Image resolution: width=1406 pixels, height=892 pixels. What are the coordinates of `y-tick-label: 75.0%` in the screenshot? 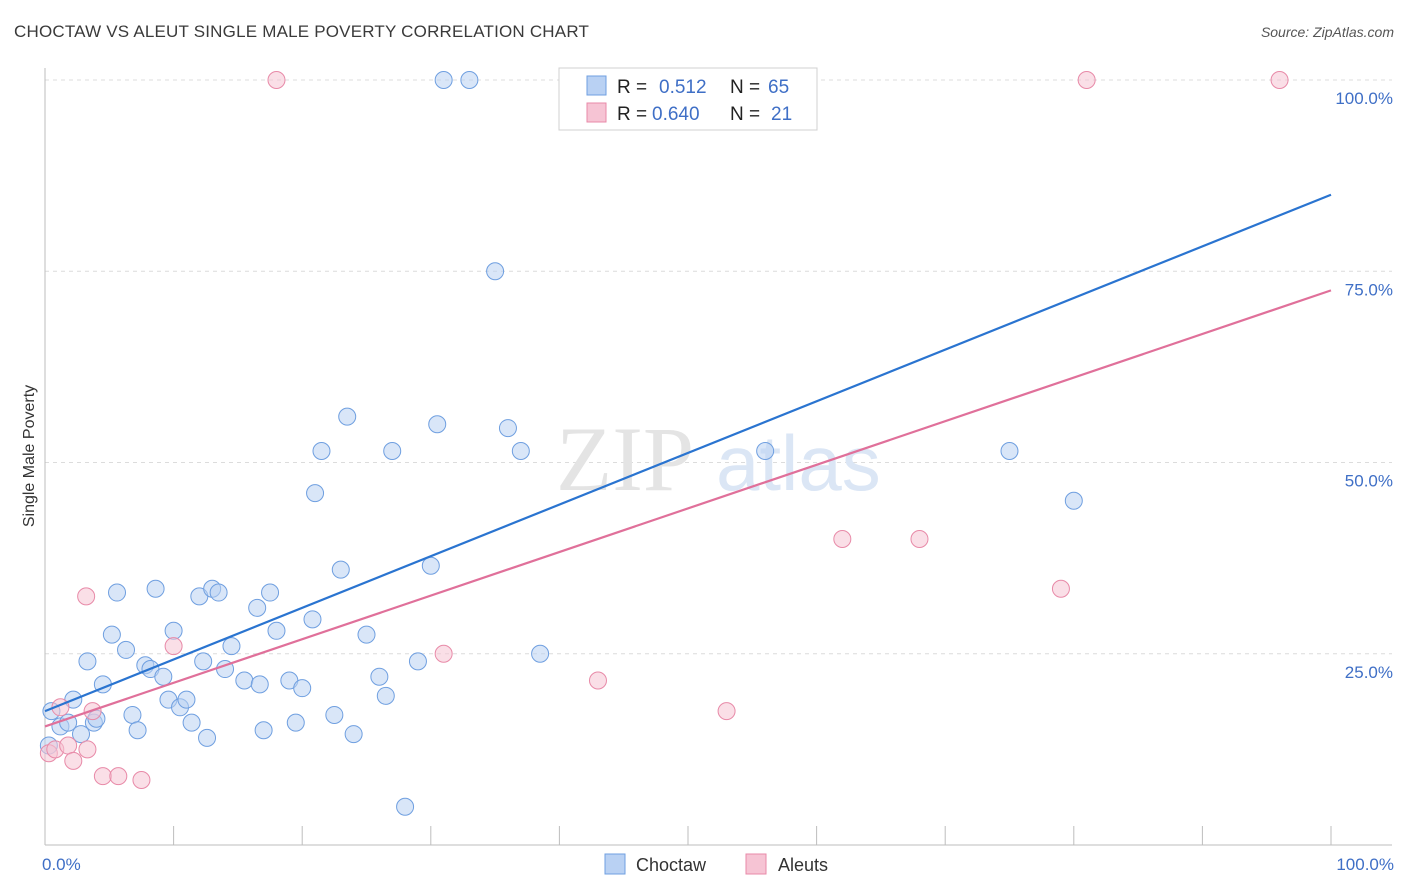 It's located at (1369, 289).